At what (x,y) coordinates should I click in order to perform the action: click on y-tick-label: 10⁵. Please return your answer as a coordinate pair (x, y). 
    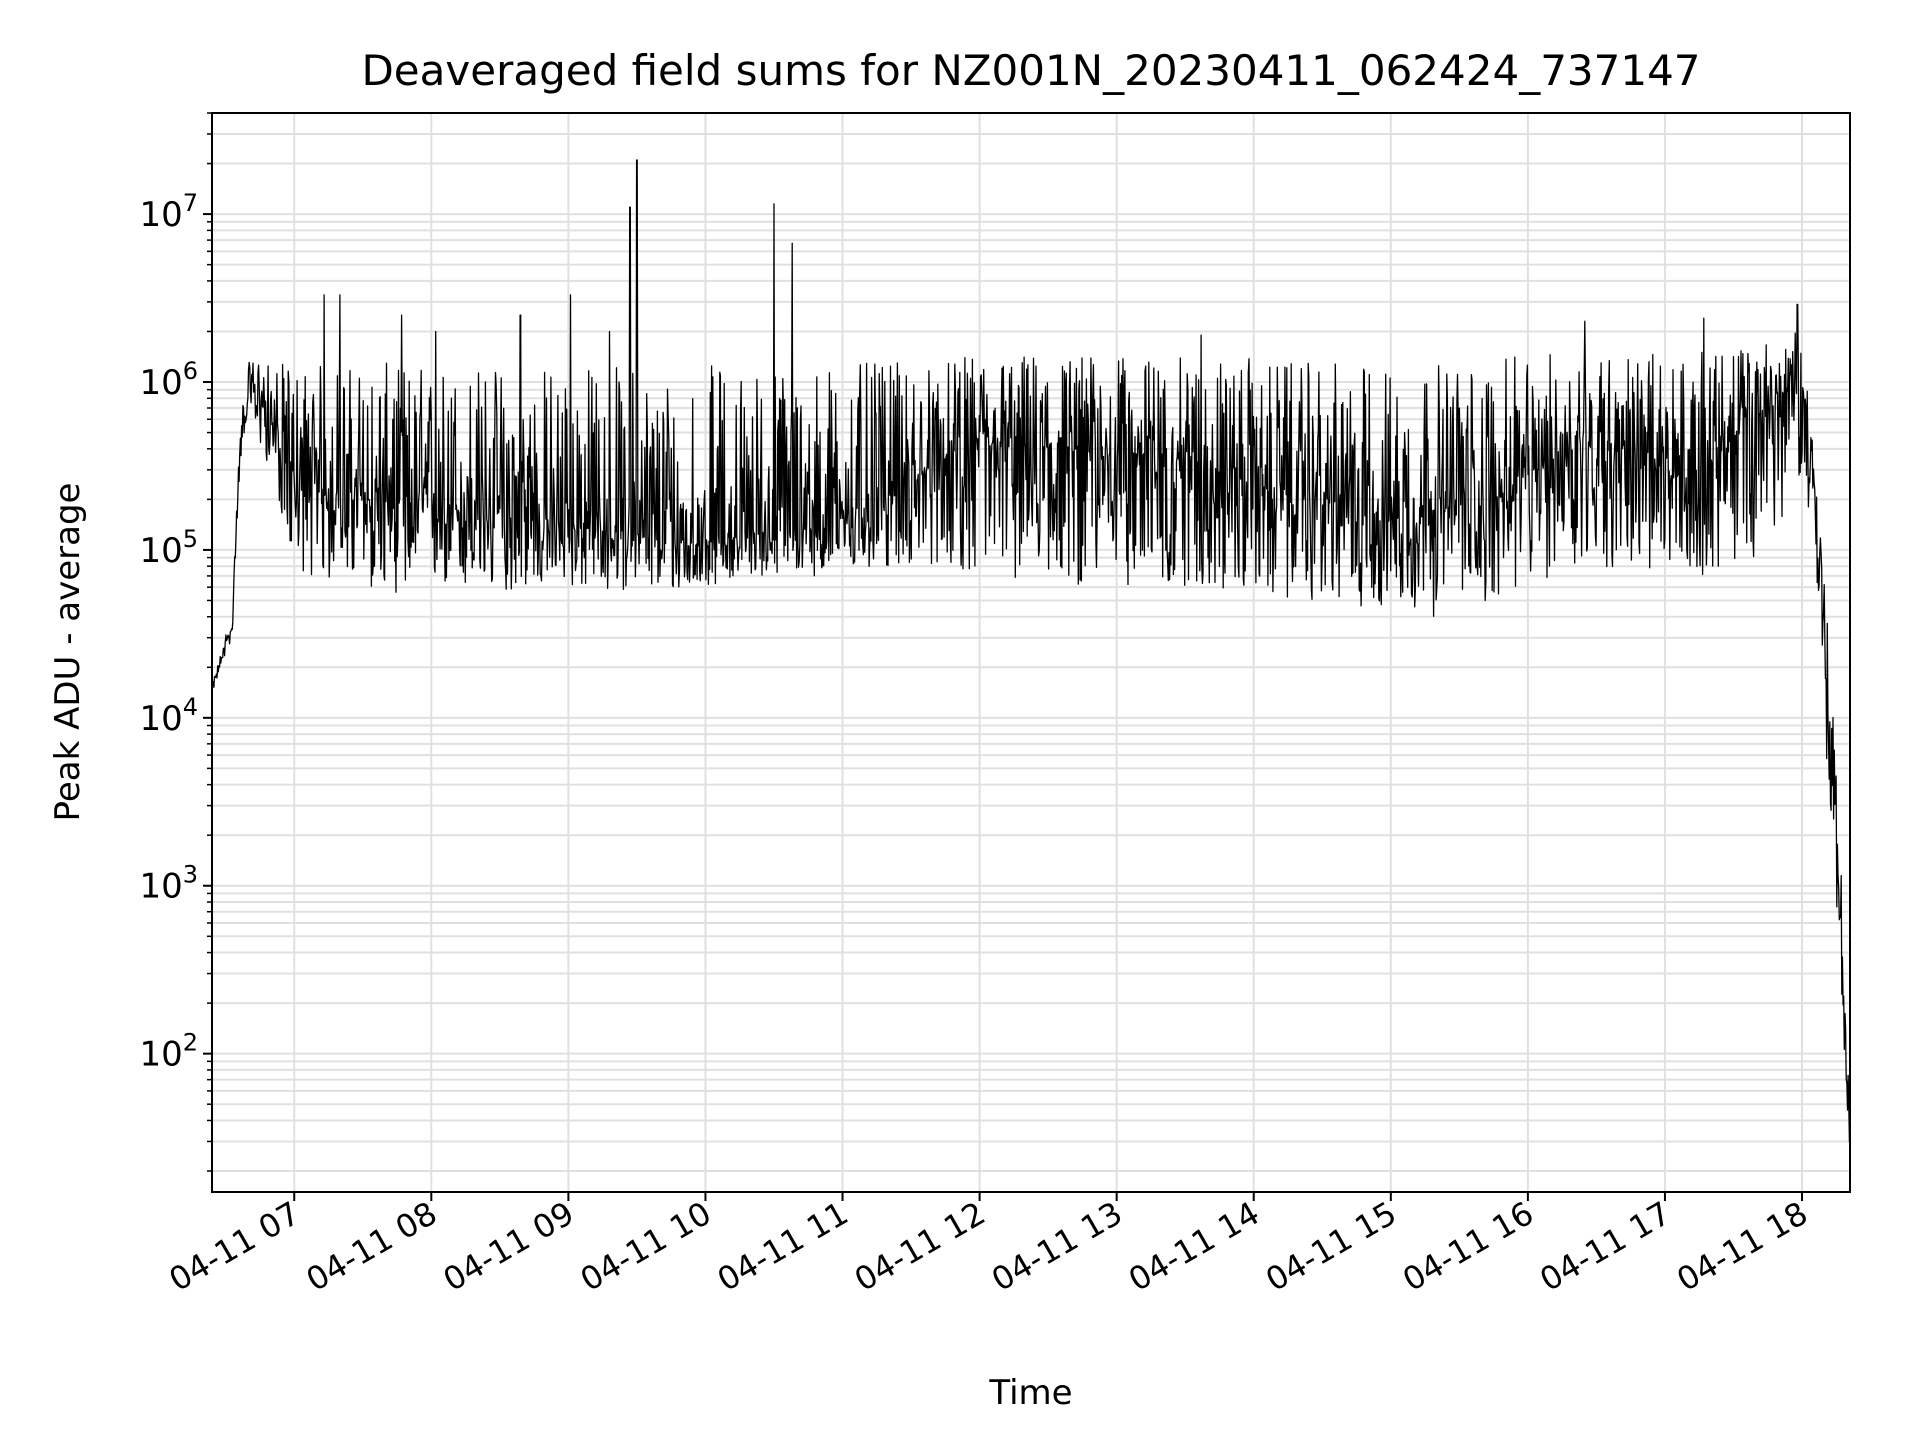
    Looking at the image, I should click on (168, 548).